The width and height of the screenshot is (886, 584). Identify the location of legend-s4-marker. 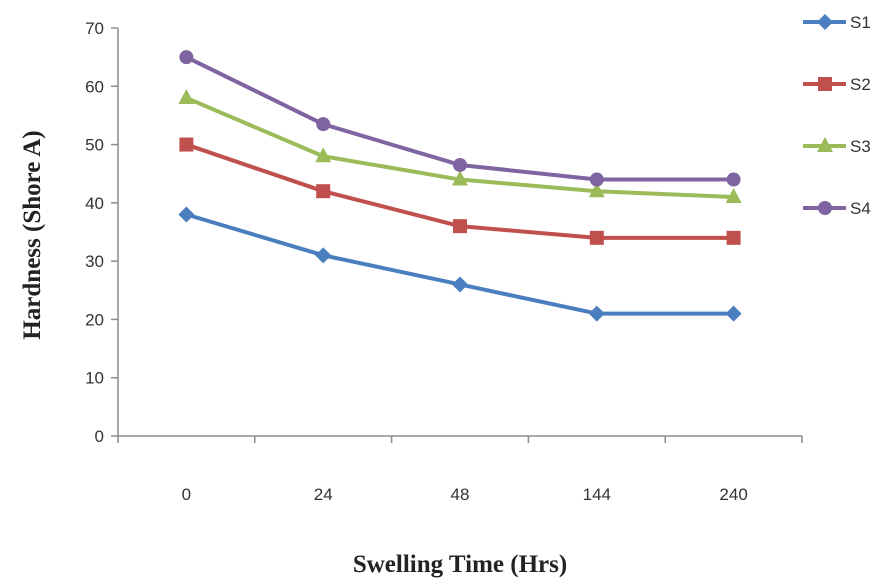
(825, 208).